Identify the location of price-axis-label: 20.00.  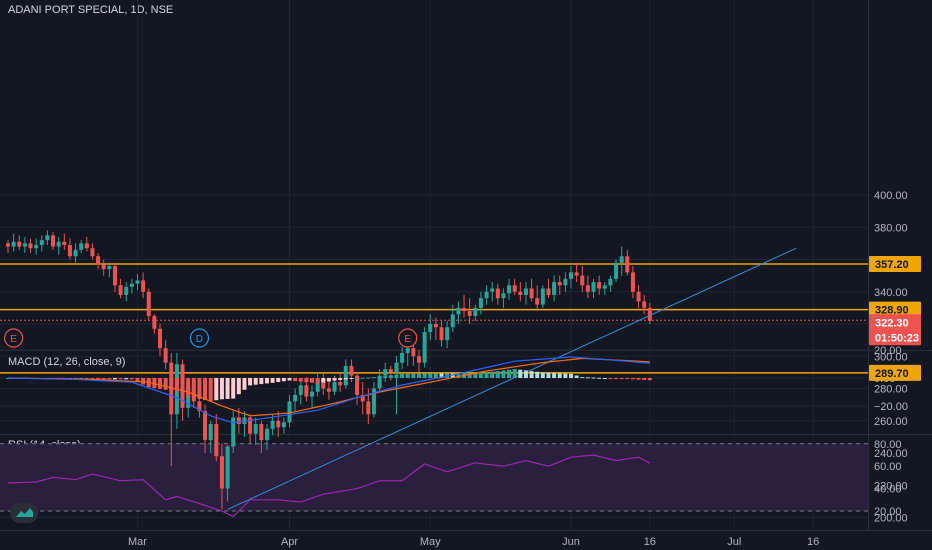
(888, 351).